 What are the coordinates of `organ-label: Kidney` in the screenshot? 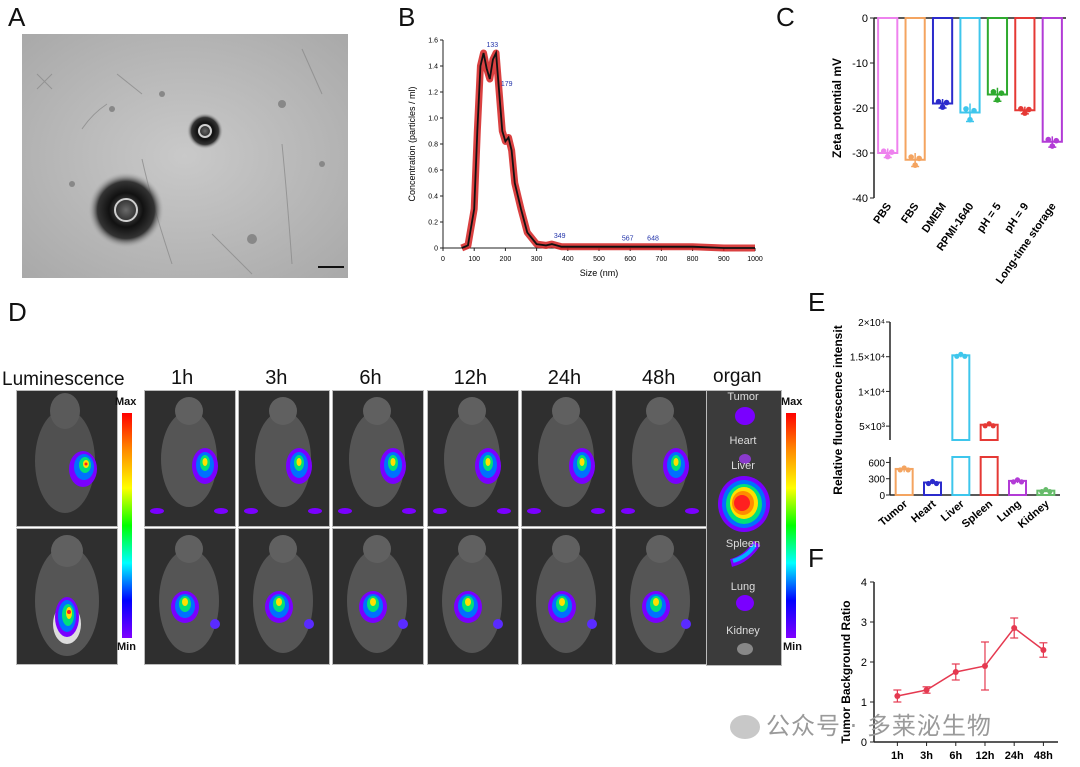 It's located at (743, 631).